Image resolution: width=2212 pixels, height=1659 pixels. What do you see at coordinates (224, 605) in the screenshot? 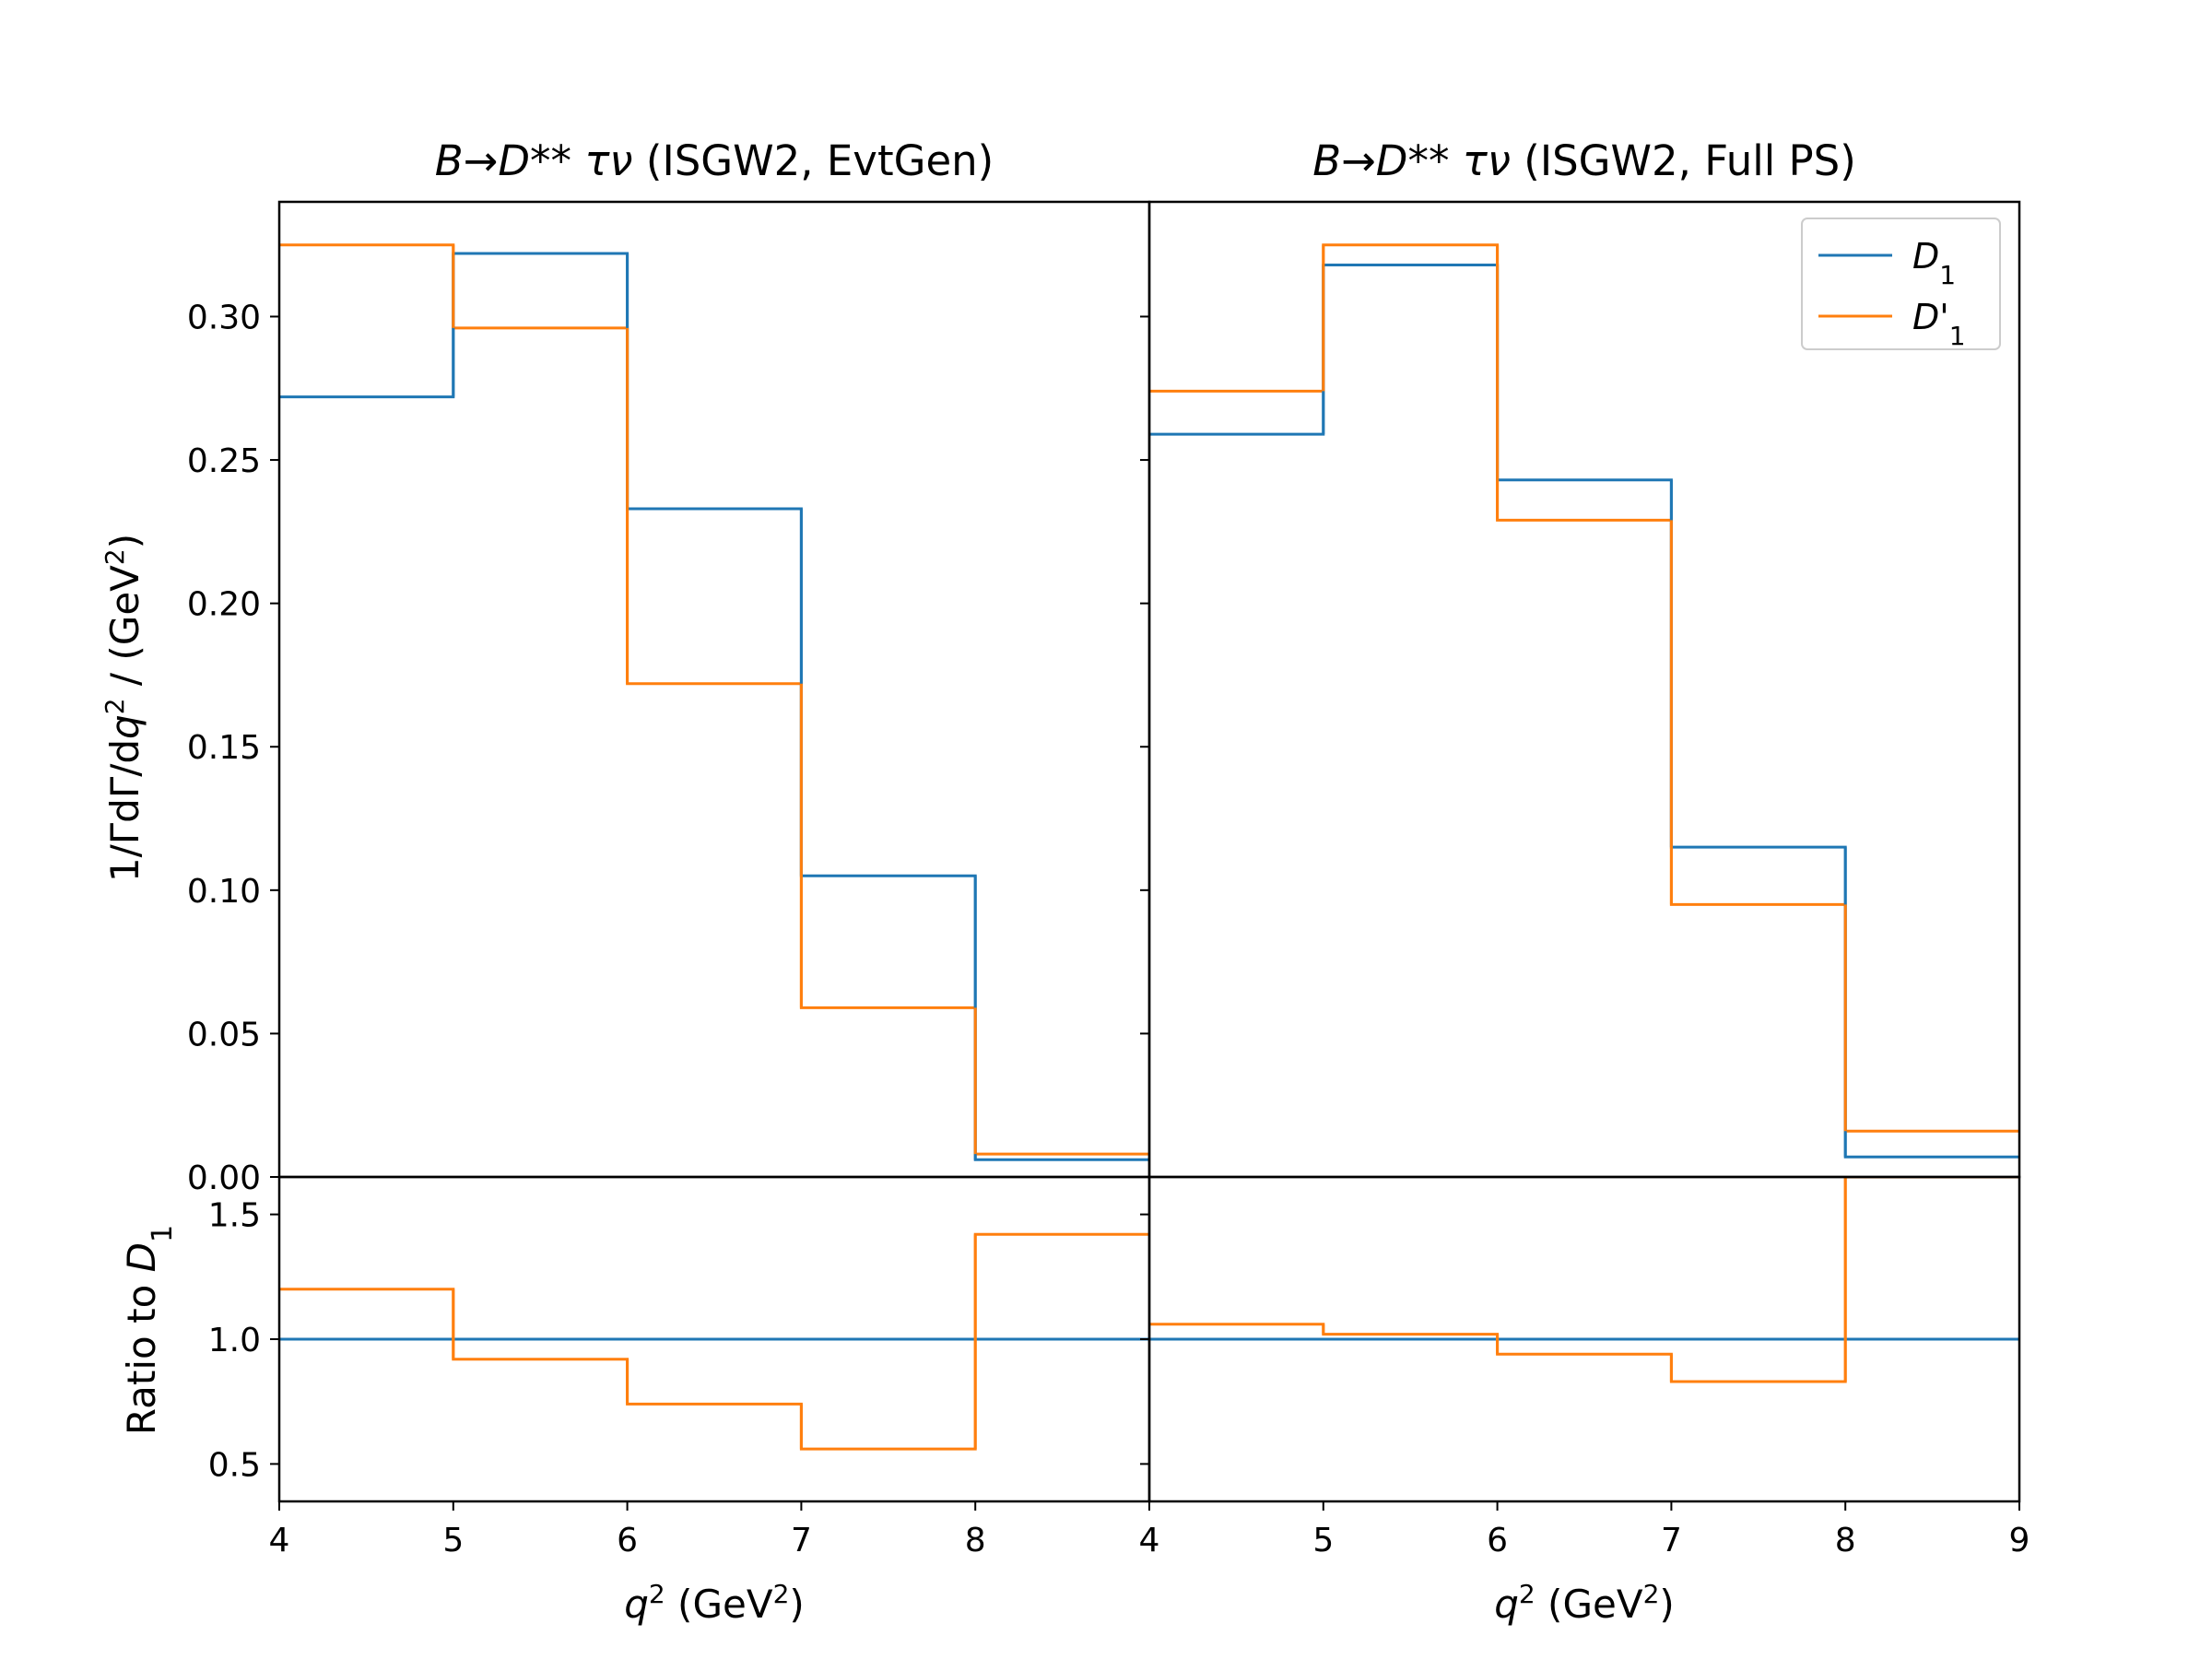
I see `y-tick-label: 0.20` at bounding box center [224, 605].